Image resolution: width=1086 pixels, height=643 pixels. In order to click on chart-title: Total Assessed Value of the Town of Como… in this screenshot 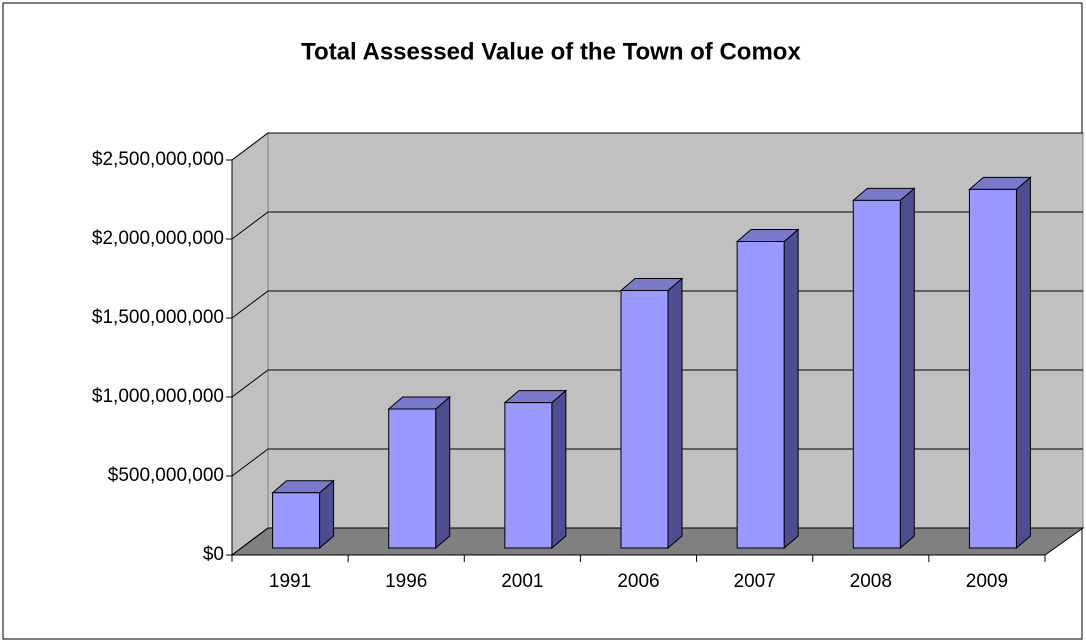, I will do `click(551, 51)`.